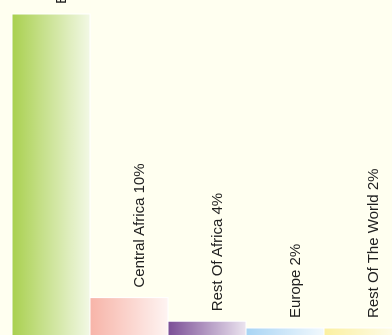 Image resolution: width=392 pixels, height=335 pixels. I want to click on bar-central-africa, so click(129, 316).